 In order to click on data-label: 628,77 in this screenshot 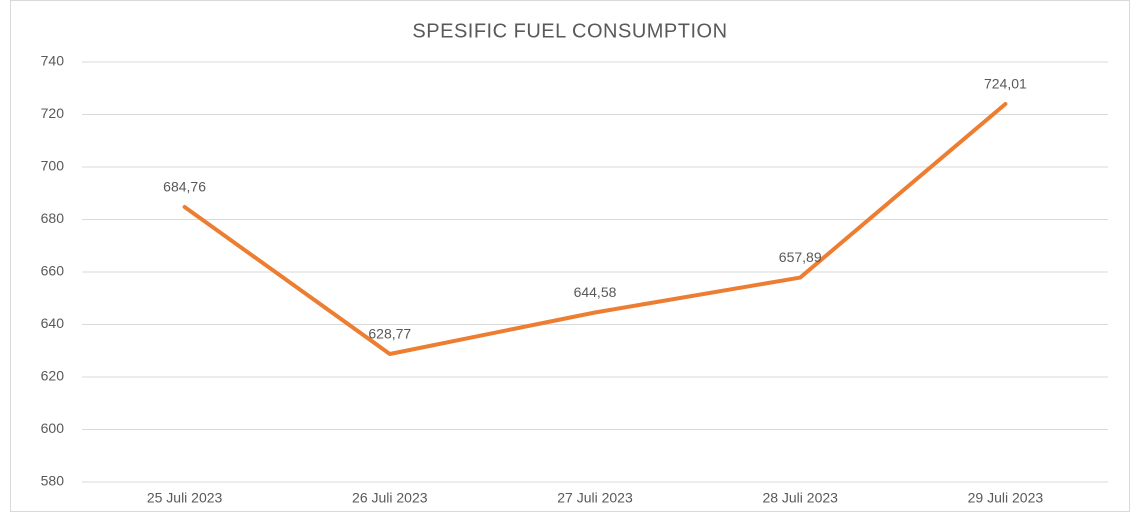, I will do `click(389, 334)`.